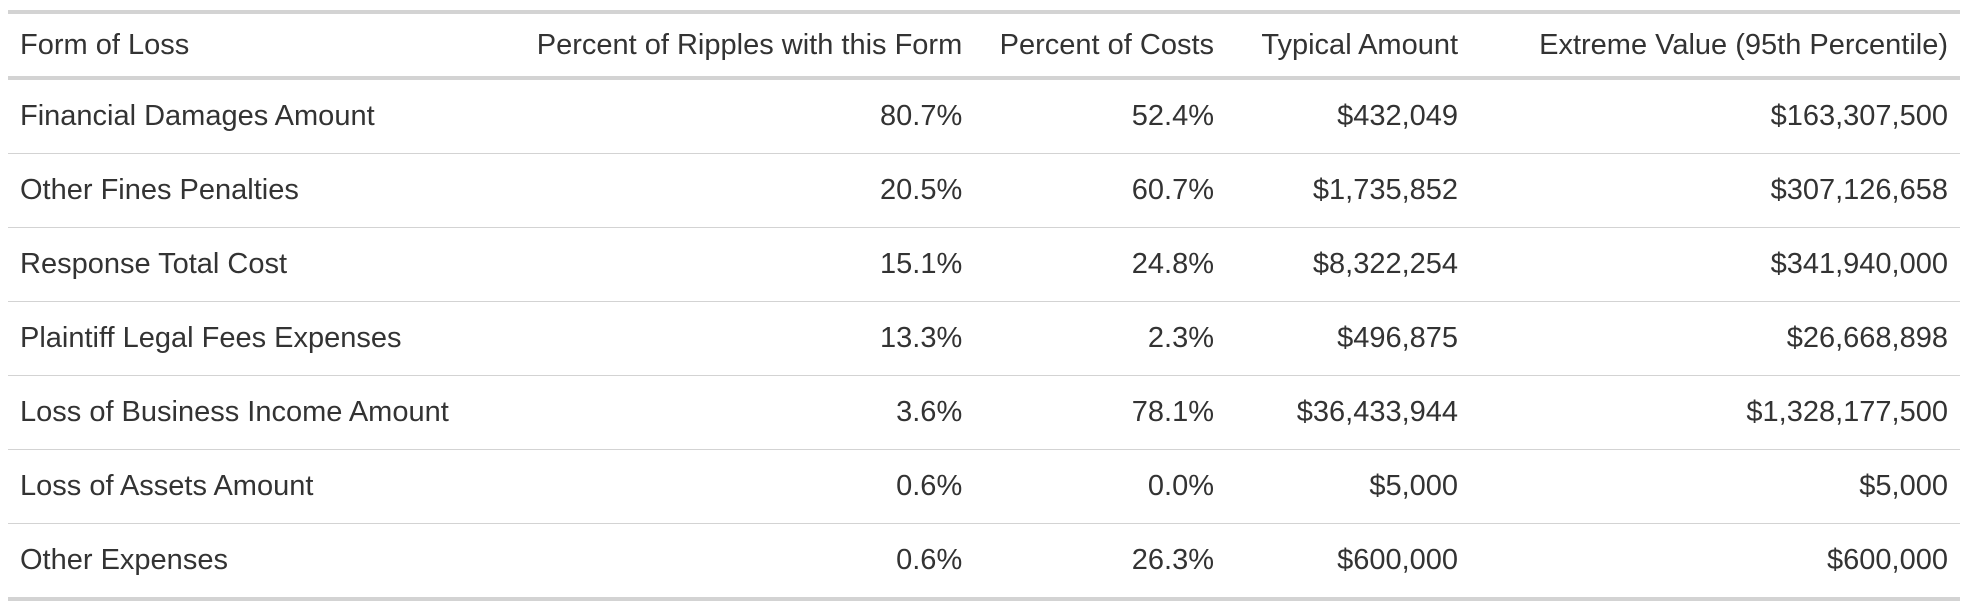  What do you see at coordinates (252, 264) in the screenshot?
I see `cell-form-of-loss: Response Total Cost` at bounding box center [252, 264].